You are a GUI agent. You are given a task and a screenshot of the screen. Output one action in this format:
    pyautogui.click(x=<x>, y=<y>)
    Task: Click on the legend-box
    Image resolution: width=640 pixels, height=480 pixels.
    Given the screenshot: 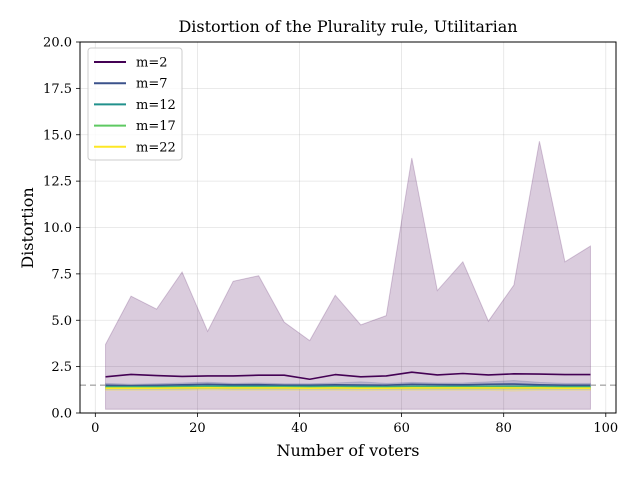 What is the action you would take?
    pyautogui.click(x=135, y=104)
    